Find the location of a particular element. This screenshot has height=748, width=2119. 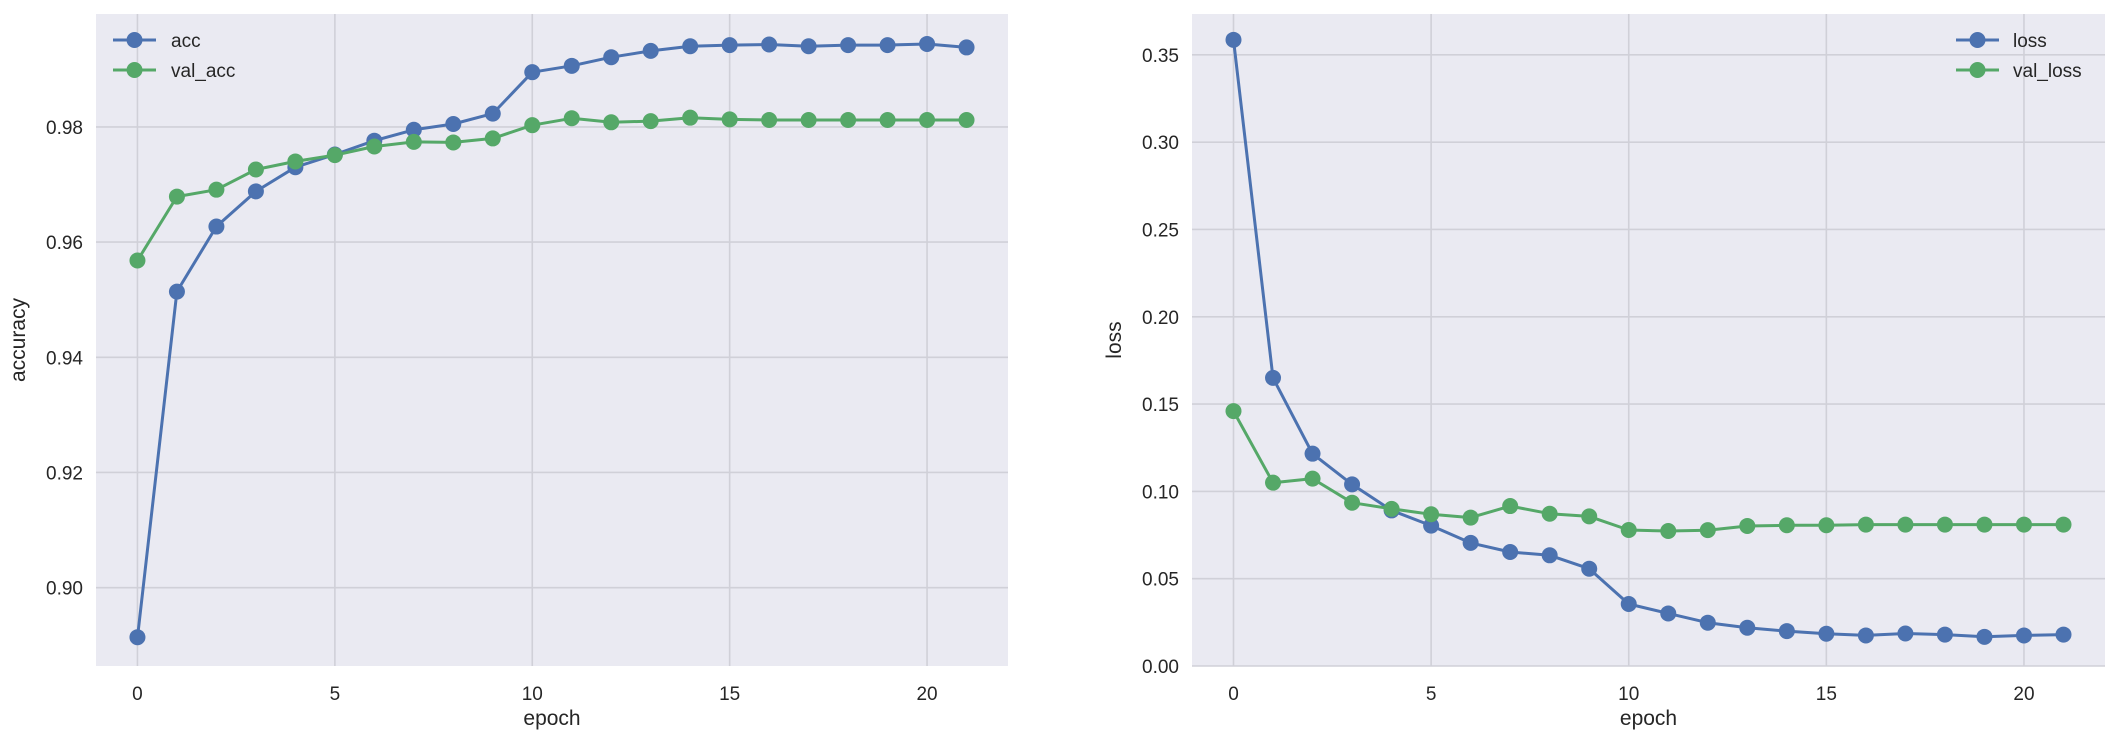

accuracy-x-tick-labels: 0 5 10 15 20 is located at coordinates (534, 694).